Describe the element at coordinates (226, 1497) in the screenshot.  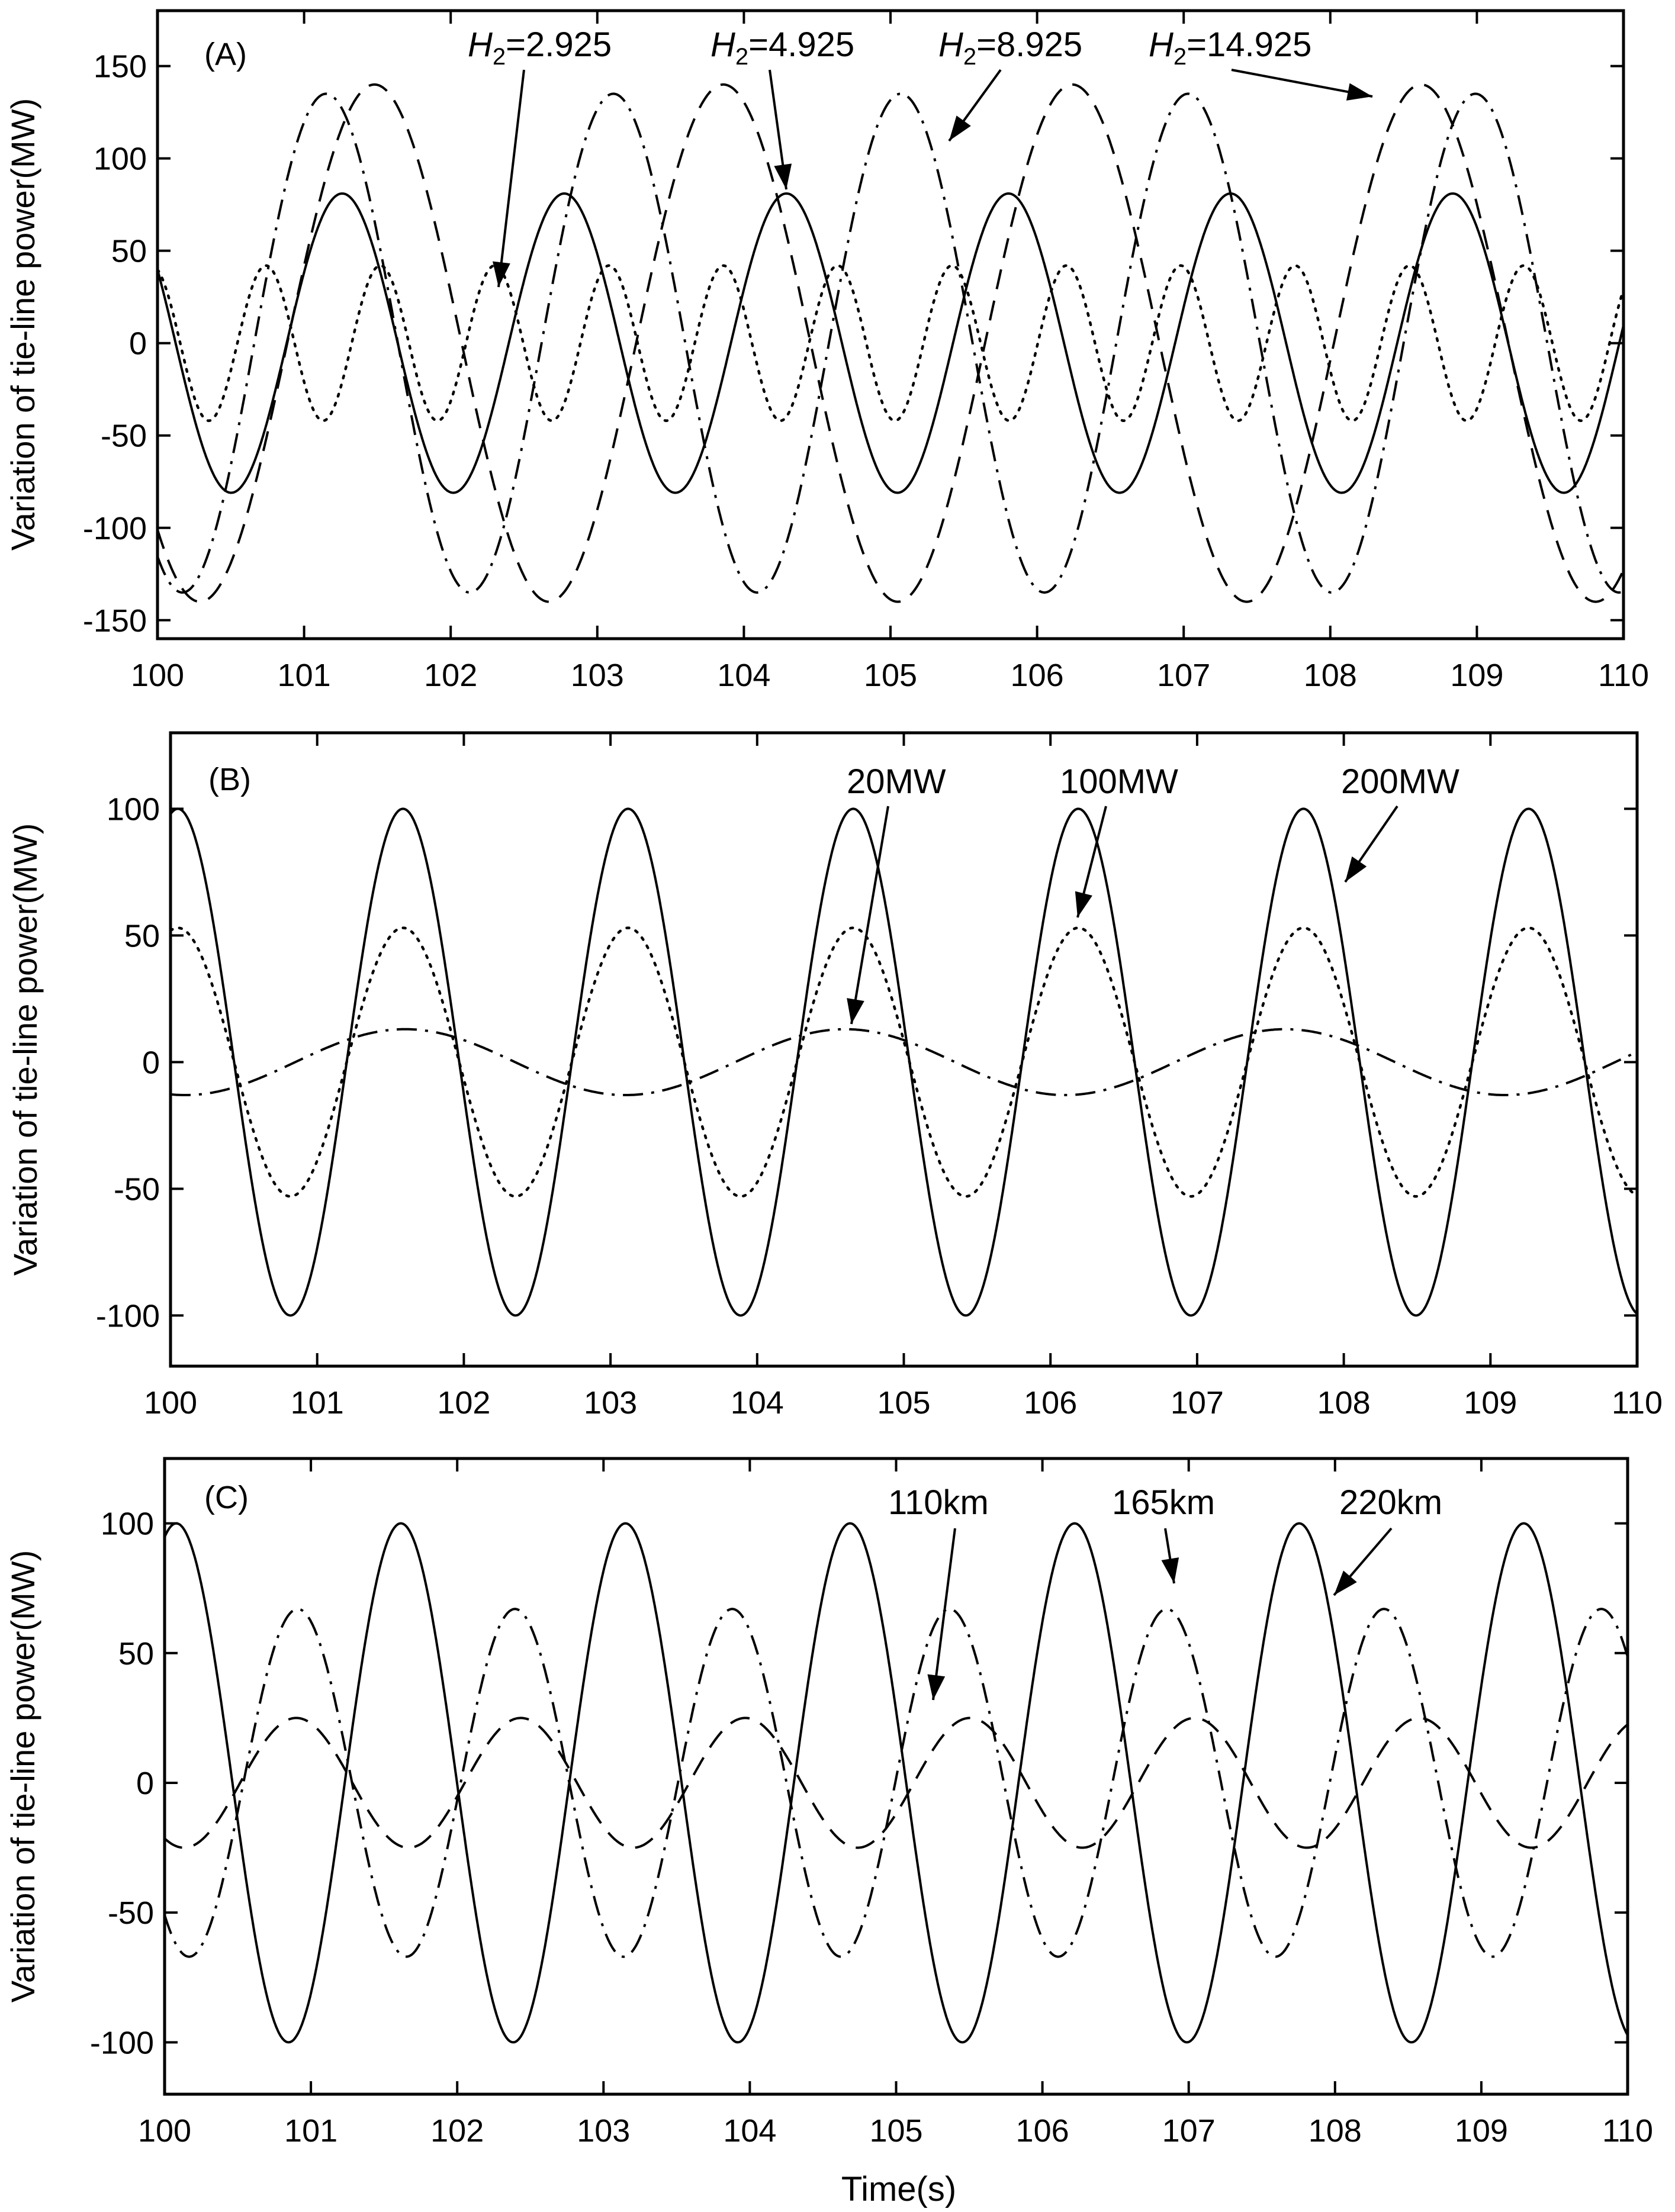
I see `panel-c-tag: (C)` at that location.